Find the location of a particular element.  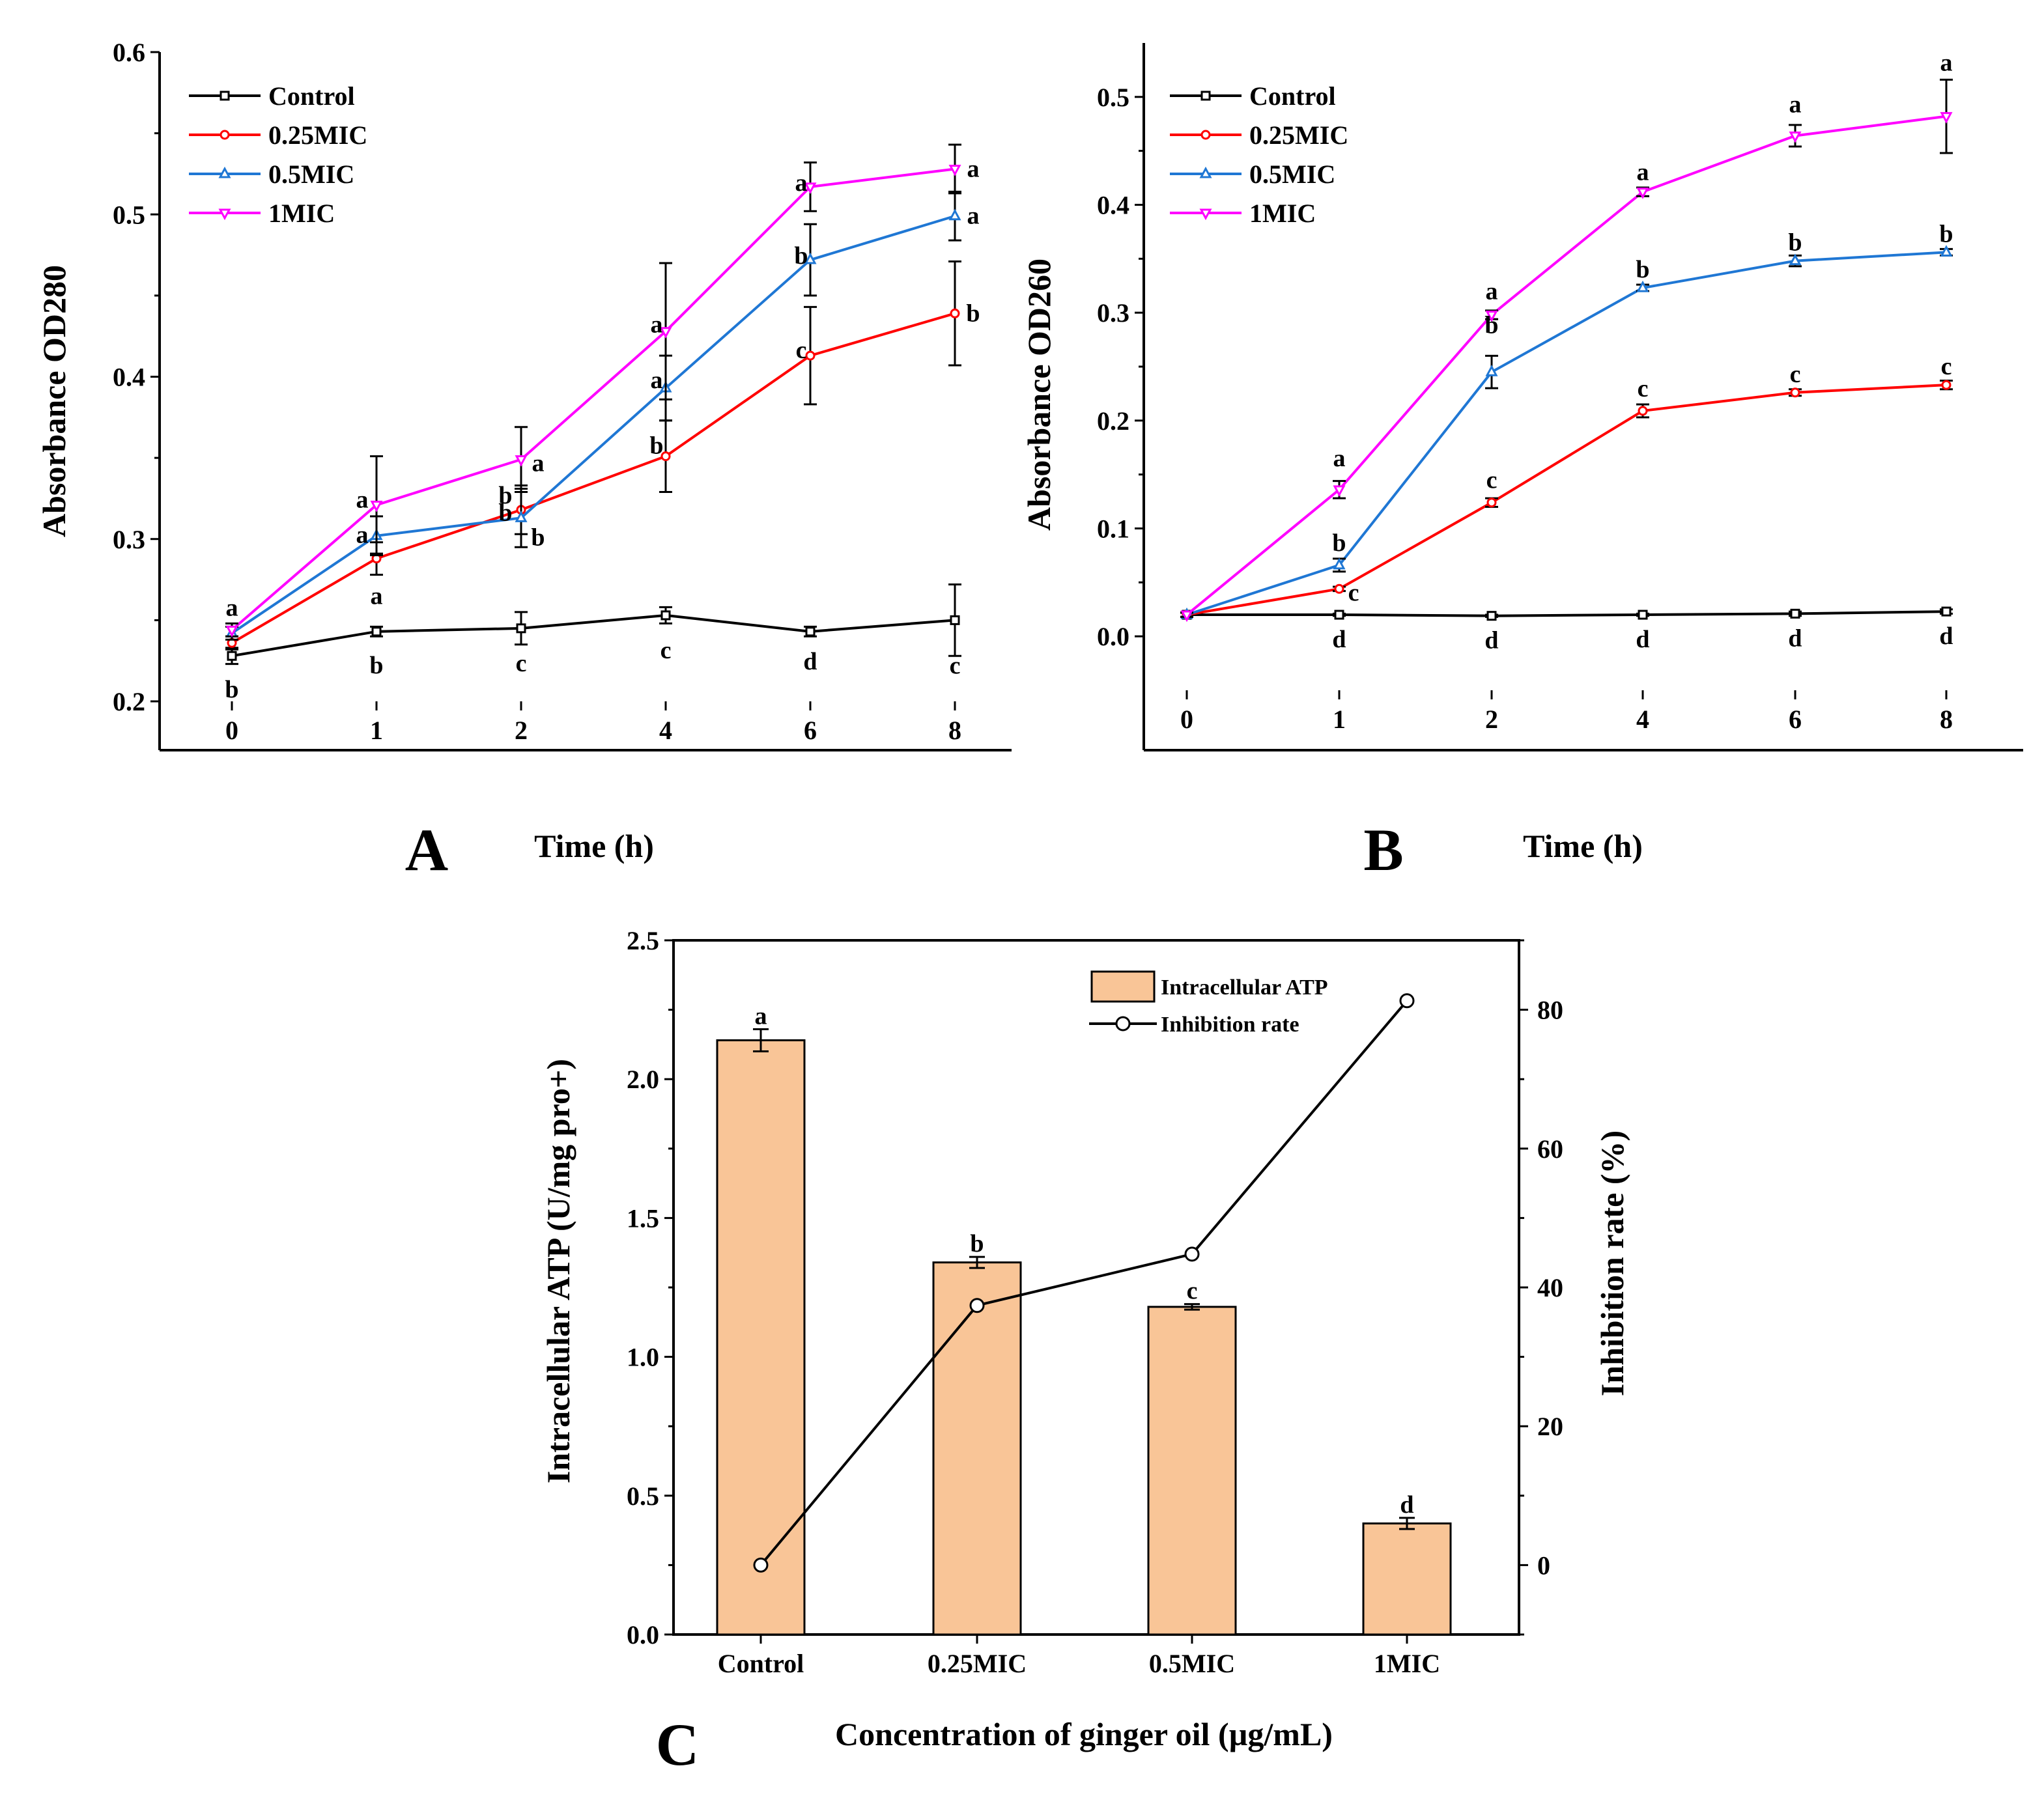

y-tick-label: 0.1 is located at coordinates (1113, 529).